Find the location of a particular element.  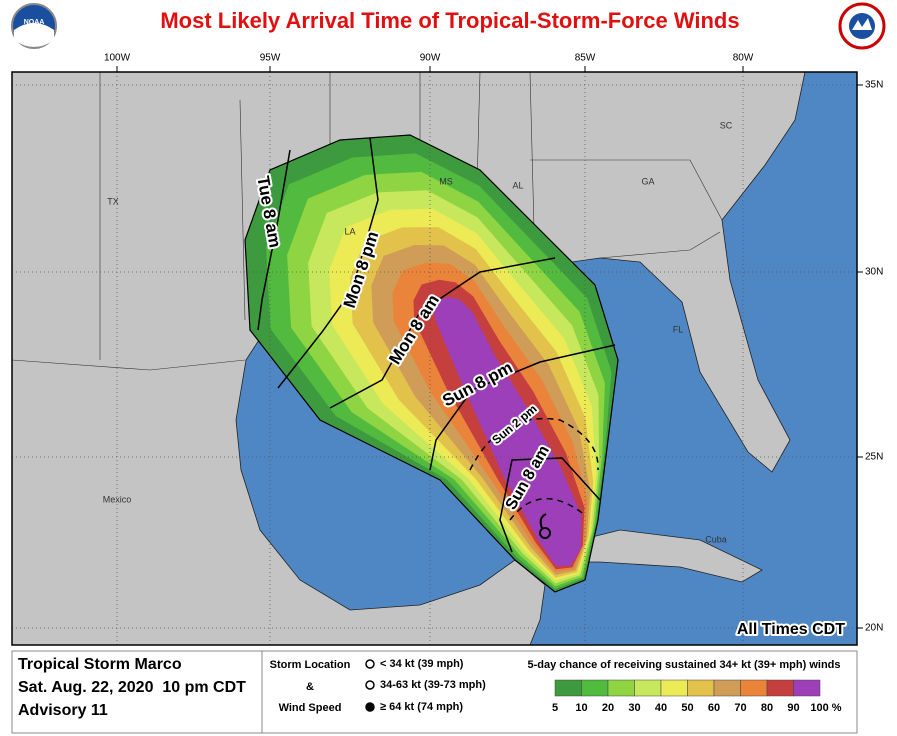

region-label: MS is located at coordinates (446, 181).